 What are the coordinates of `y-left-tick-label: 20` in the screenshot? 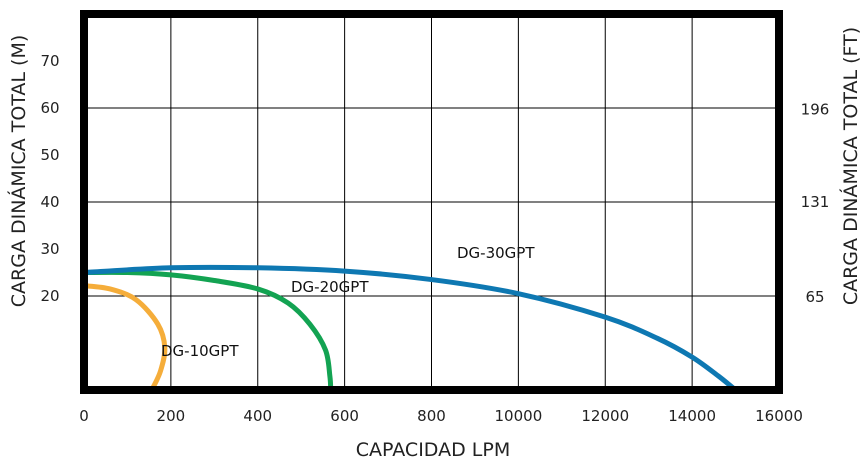 It's located at (49, 296).